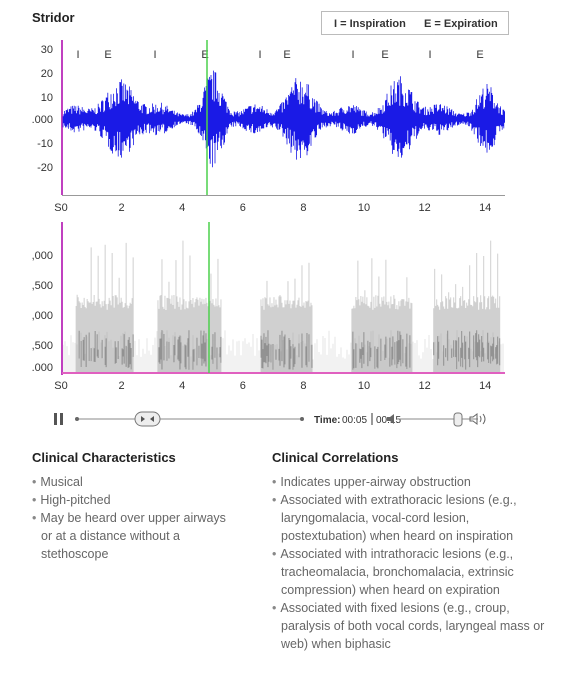 This screenshot has width=572, height=675. I want to click on time-label: Time:, so click(327, 420).